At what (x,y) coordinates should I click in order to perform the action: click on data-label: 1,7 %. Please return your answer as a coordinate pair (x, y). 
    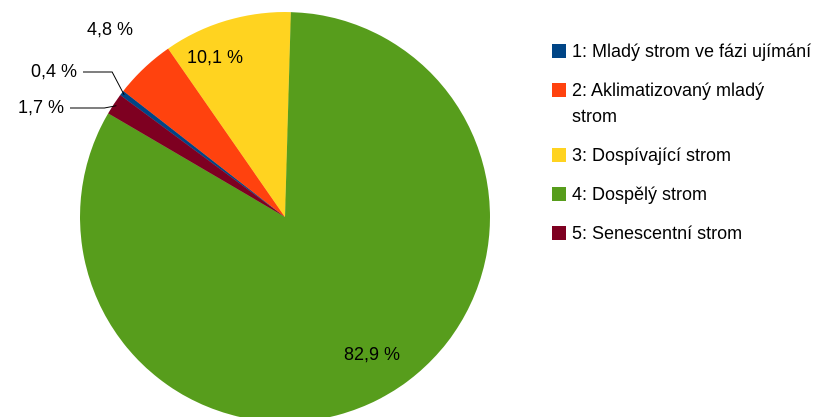
    Looking at the image, I should click on (41, 107).